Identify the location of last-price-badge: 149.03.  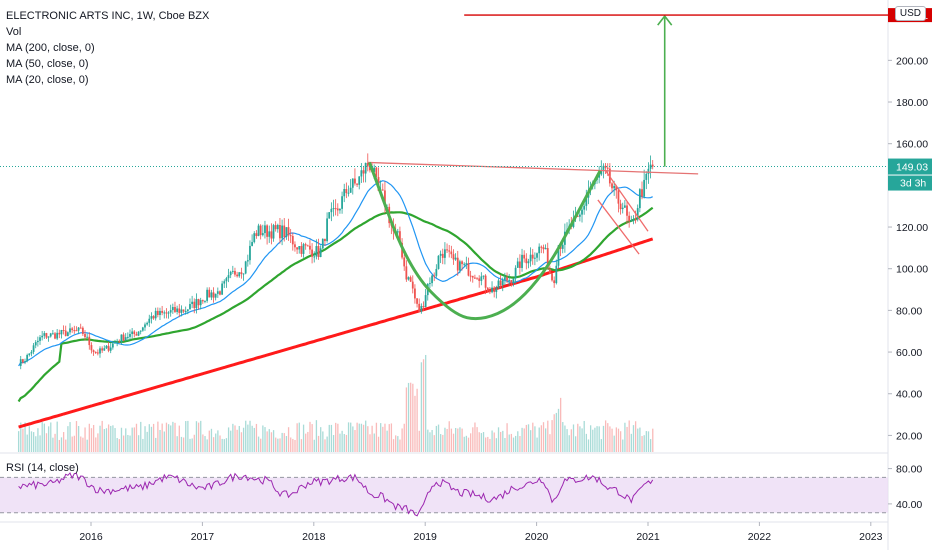
(912, 168).